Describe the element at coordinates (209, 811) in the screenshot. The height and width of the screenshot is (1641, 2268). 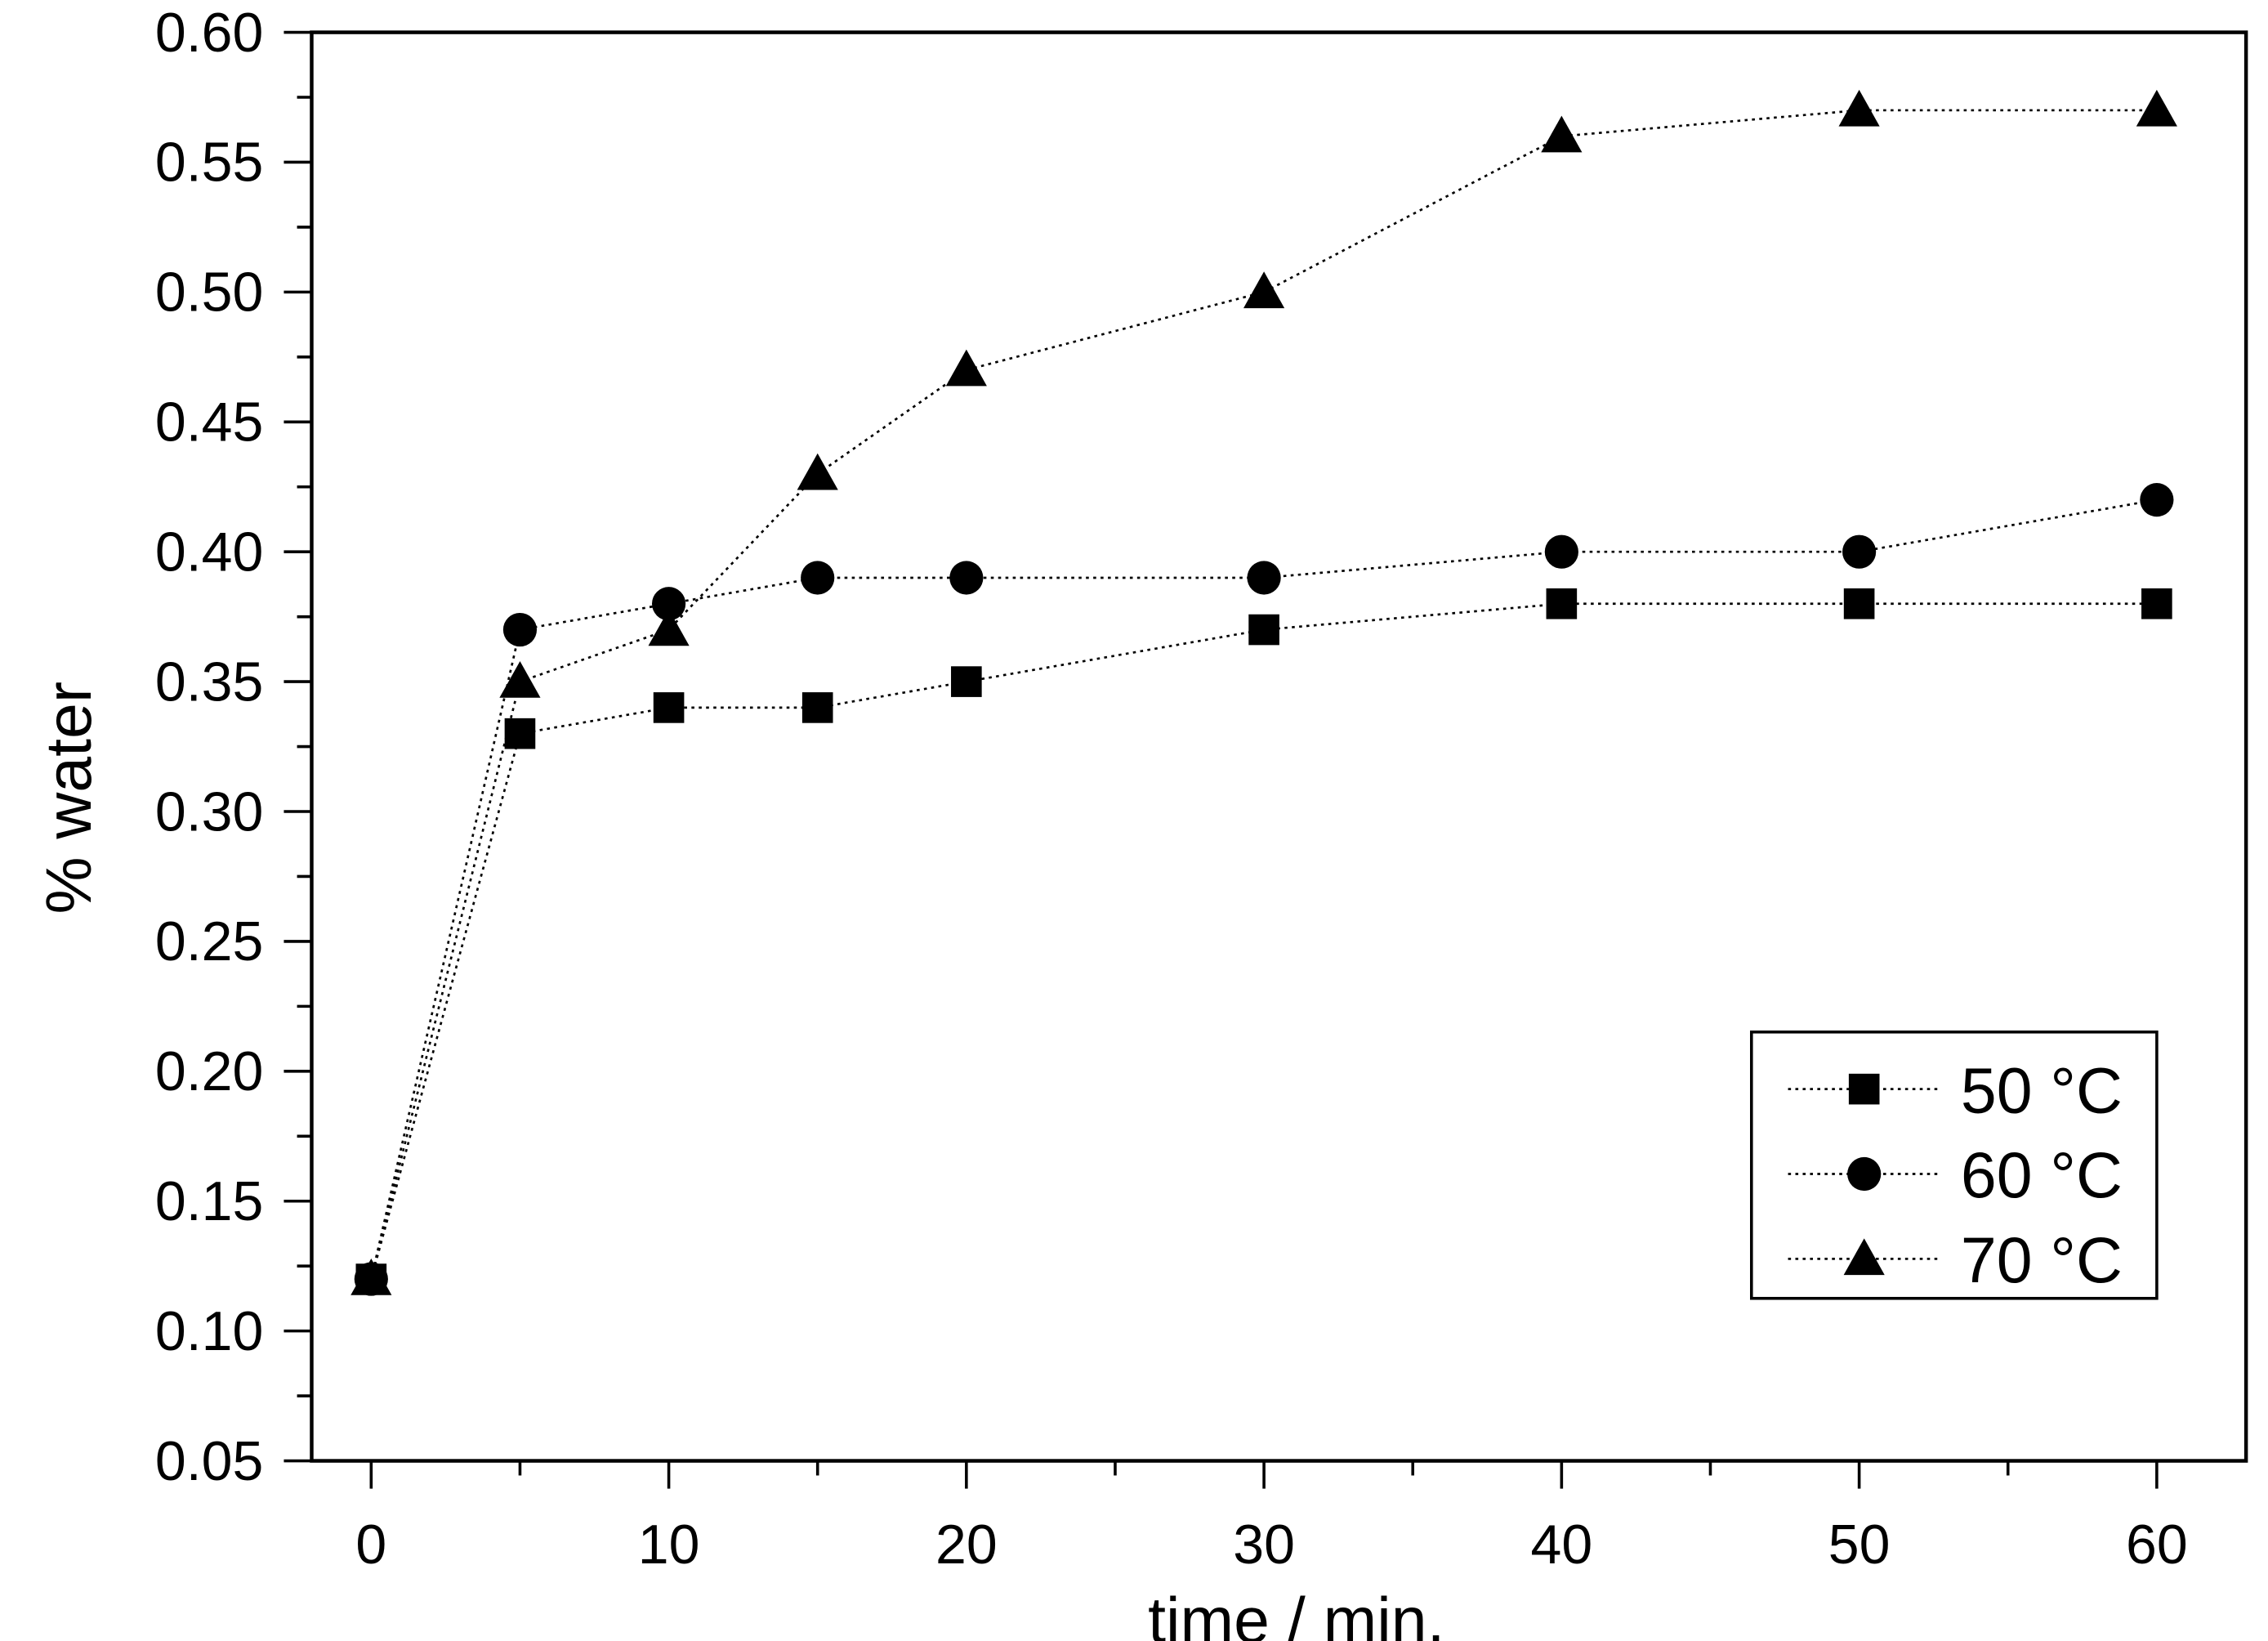
I see `y-tick-label: 0.30` at that location.